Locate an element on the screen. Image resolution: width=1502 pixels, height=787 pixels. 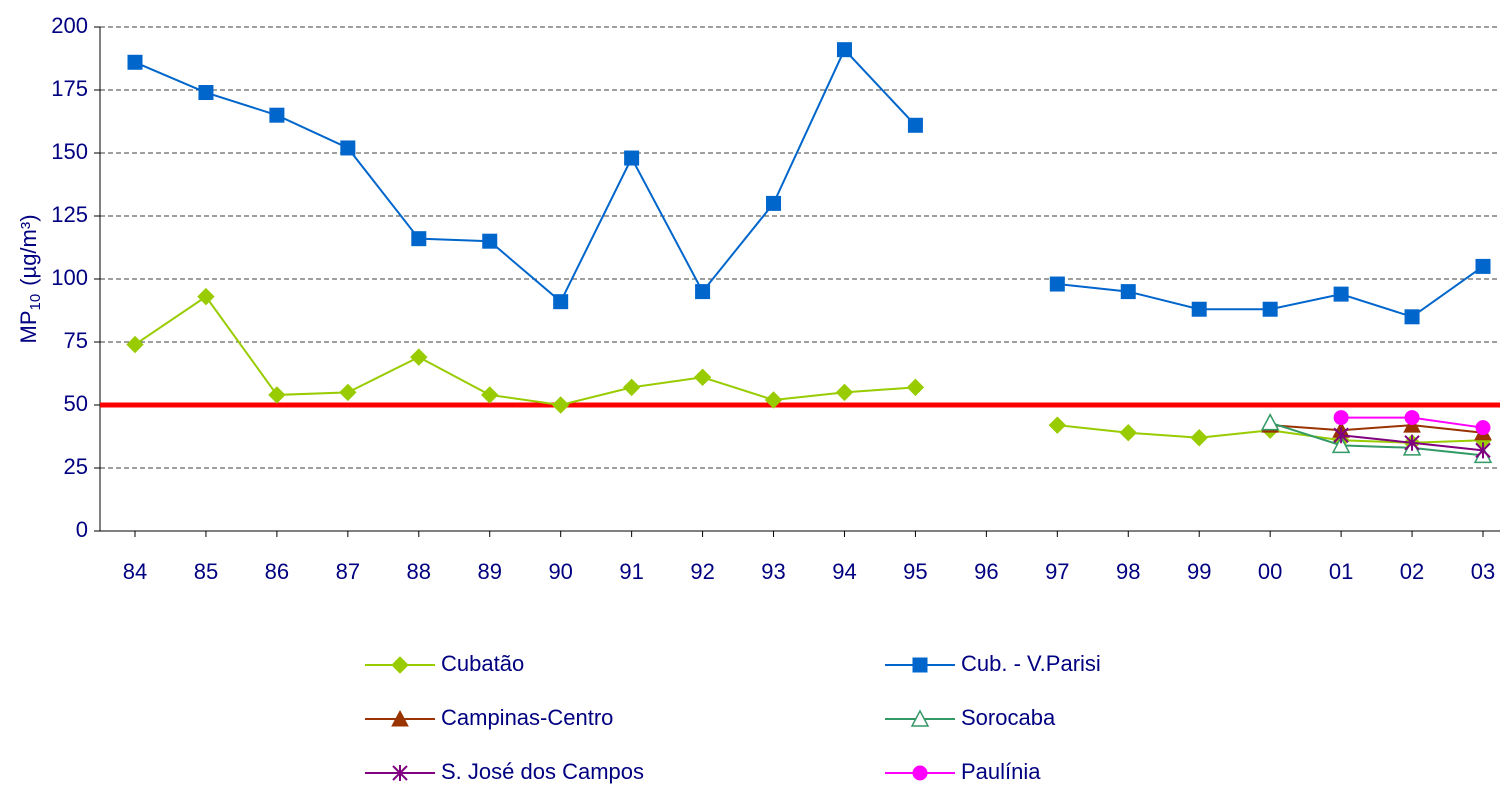
y-tick-label: 200 is located at coordinates (69, 25).